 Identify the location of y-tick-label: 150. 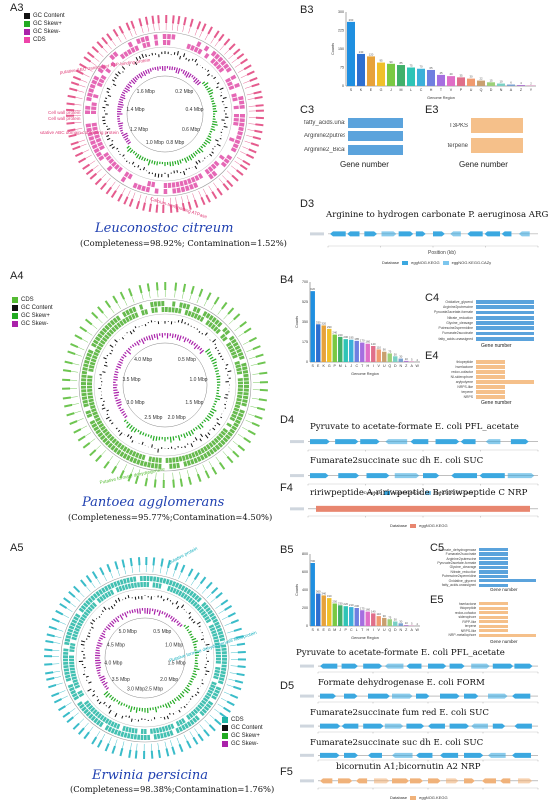
(341, 49).